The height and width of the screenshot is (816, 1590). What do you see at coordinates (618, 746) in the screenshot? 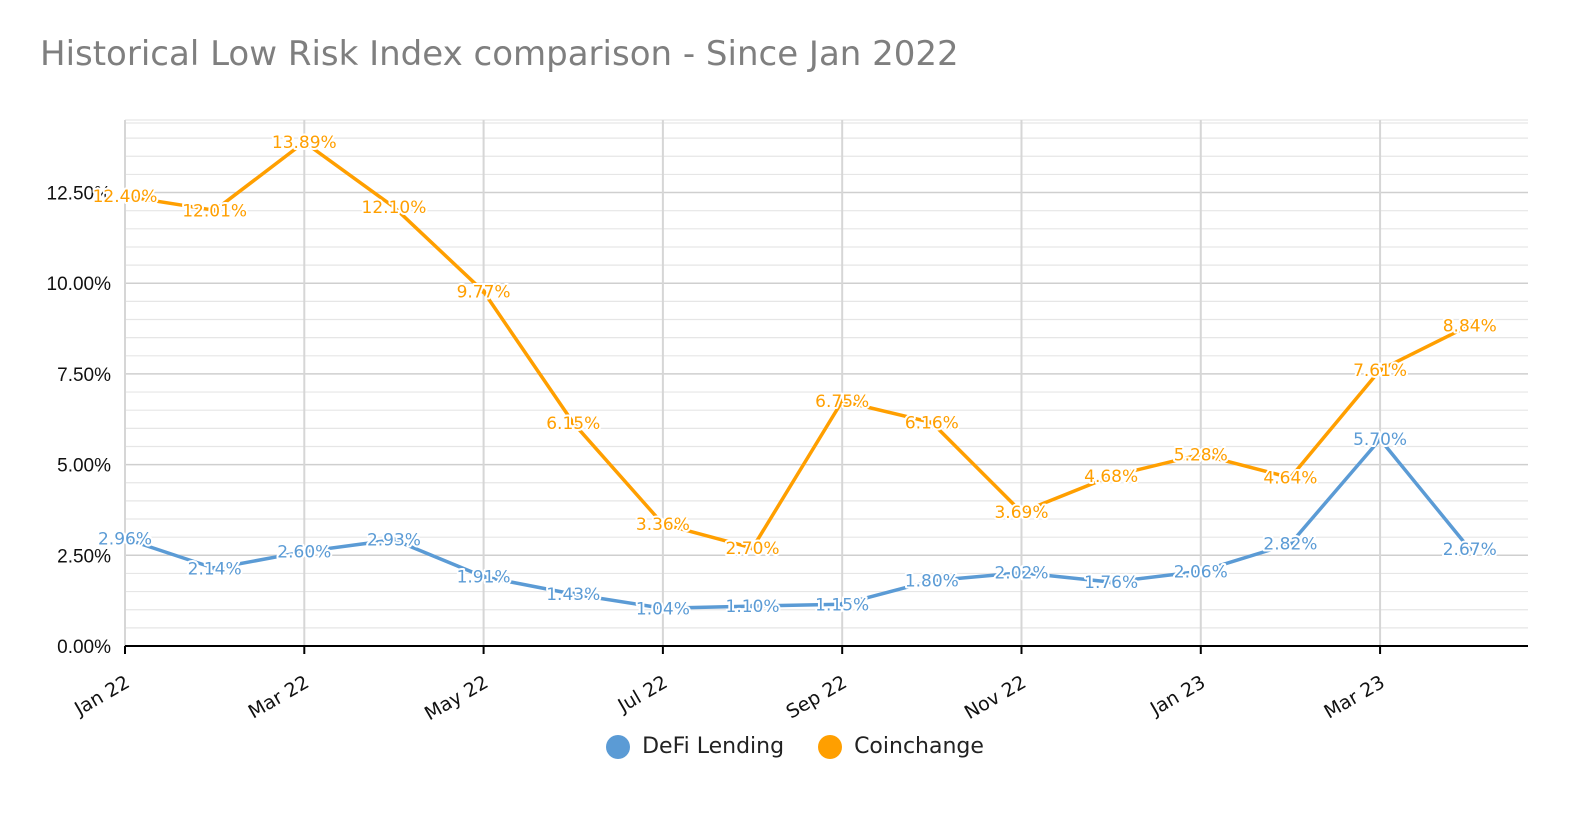
I see `legend-swatch-defi-lending` at bounding box center [618, 746].